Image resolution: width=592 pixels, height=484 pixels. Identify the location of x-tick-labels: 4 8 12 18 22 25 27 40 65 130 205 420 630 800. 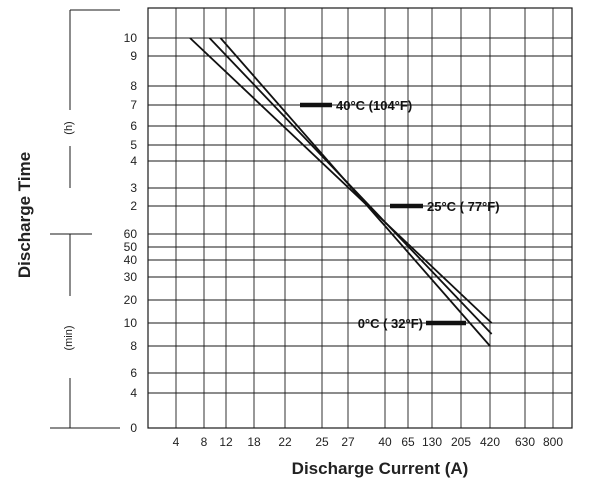
(368, 442).